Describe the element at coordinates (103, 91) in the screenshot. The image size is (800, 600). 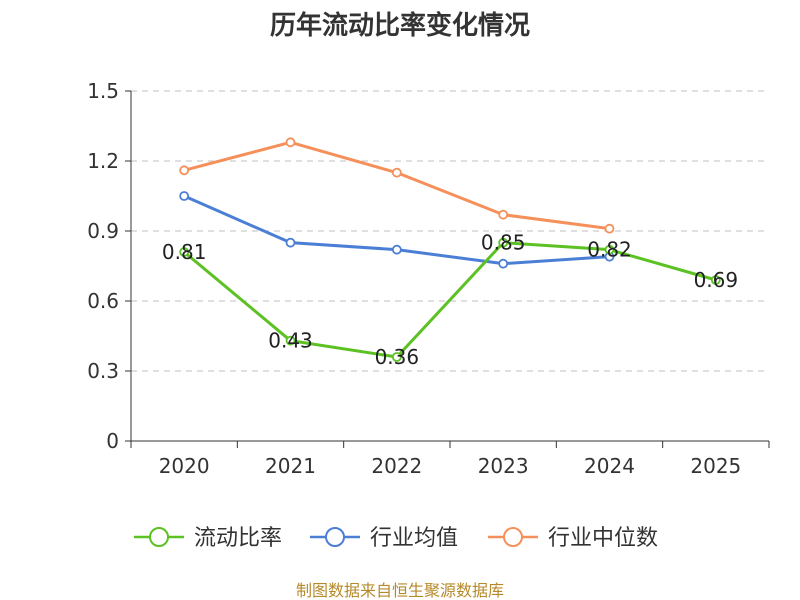
I see `y-tick-label: 1.5` at that location.